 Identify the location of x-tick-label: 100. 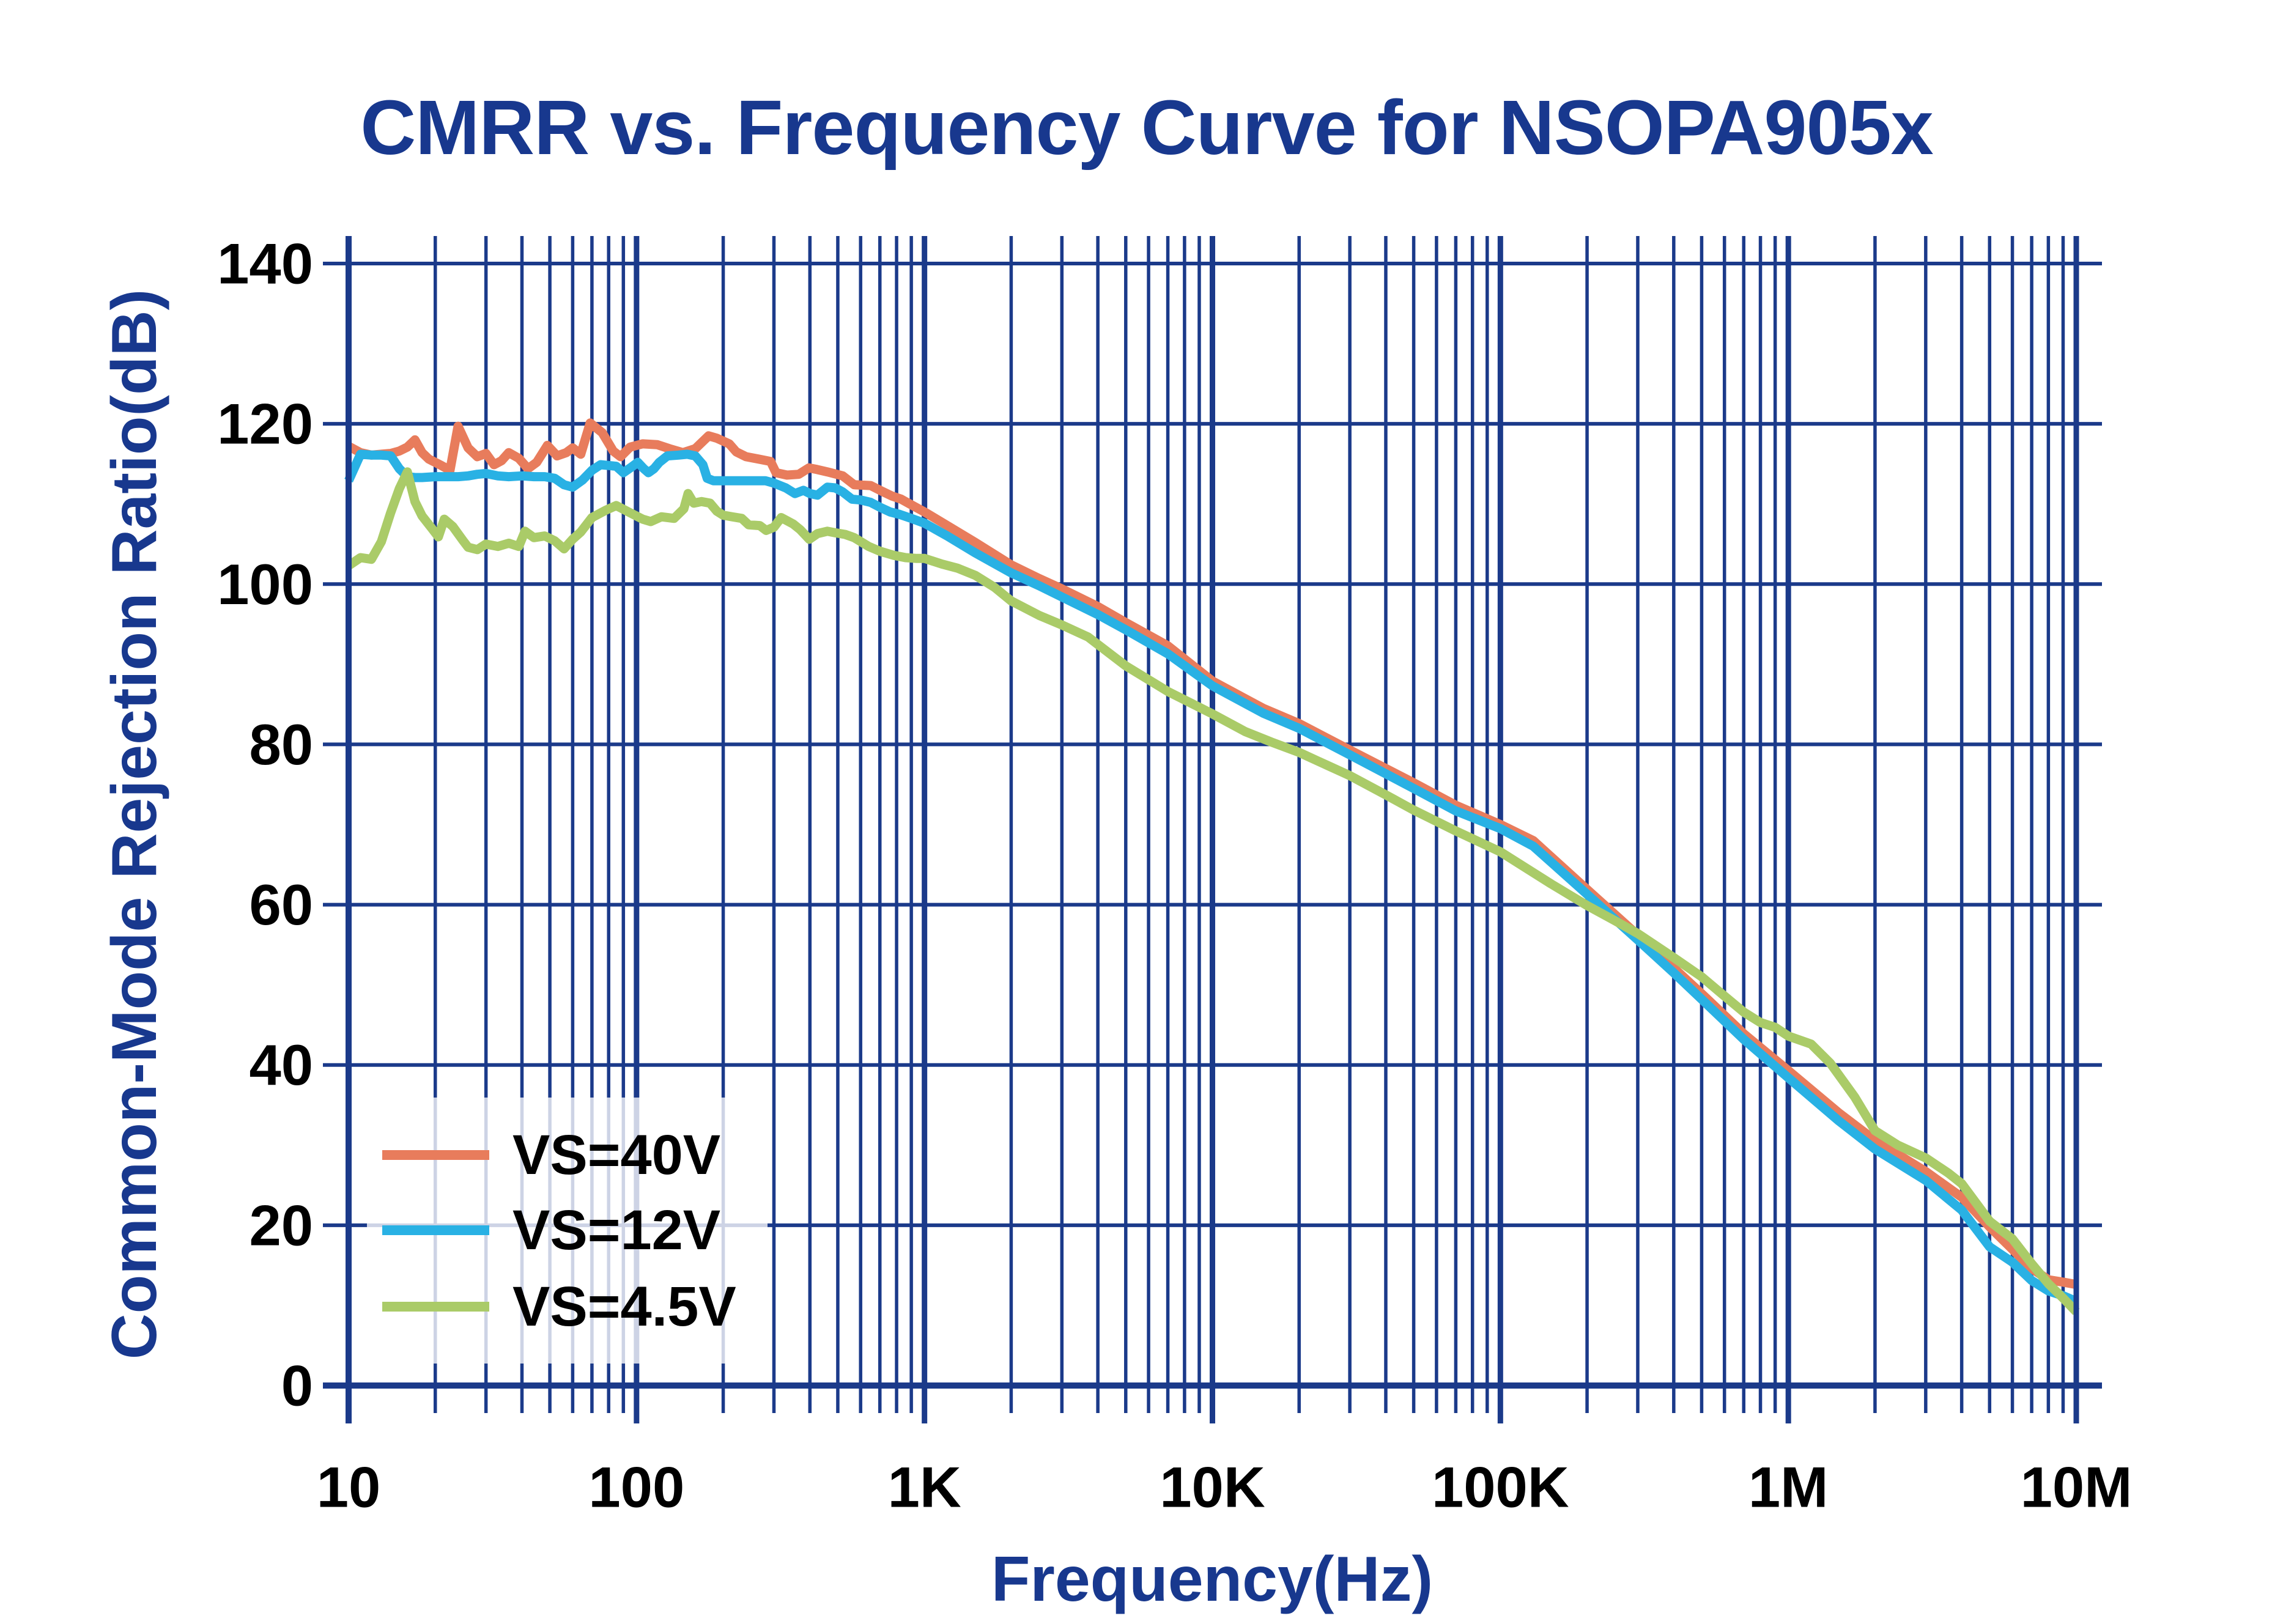
(636, 1487).